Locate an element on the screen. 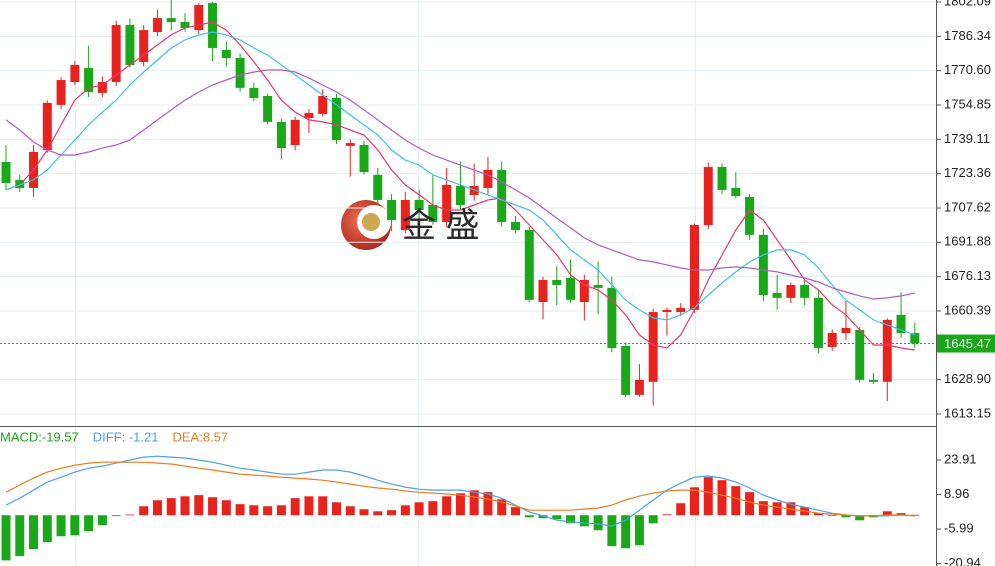 The image size is (995, 566). y-tick-label: 1613.15 is located at coordinates (967, 412).